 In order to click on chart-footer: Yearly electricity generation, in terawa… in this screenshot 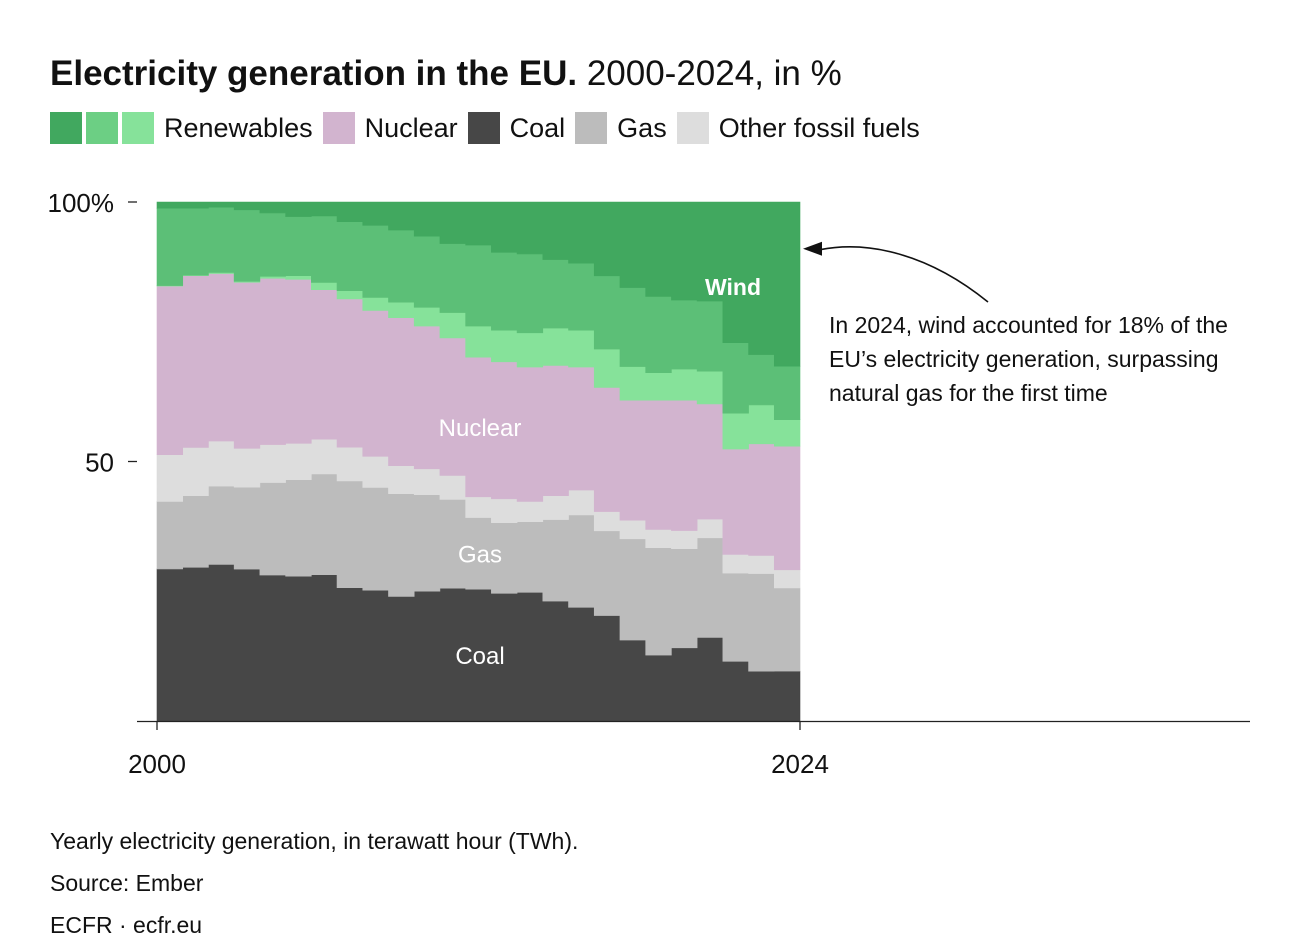, I will do `click(314, 883)`.